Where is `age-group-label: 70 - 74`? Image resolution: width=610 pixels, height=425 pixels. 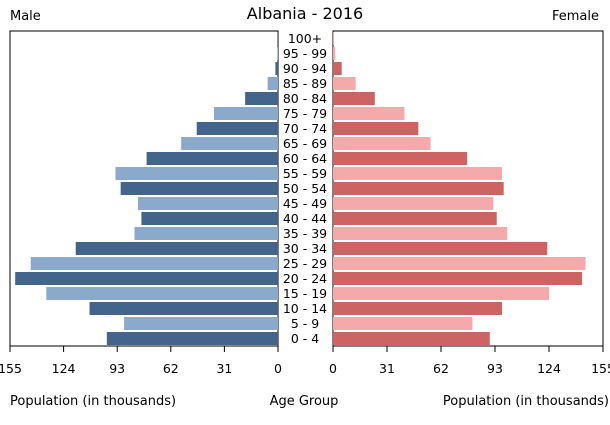
age-group-label: 70 - 74 is located at coordinates (305, 128).